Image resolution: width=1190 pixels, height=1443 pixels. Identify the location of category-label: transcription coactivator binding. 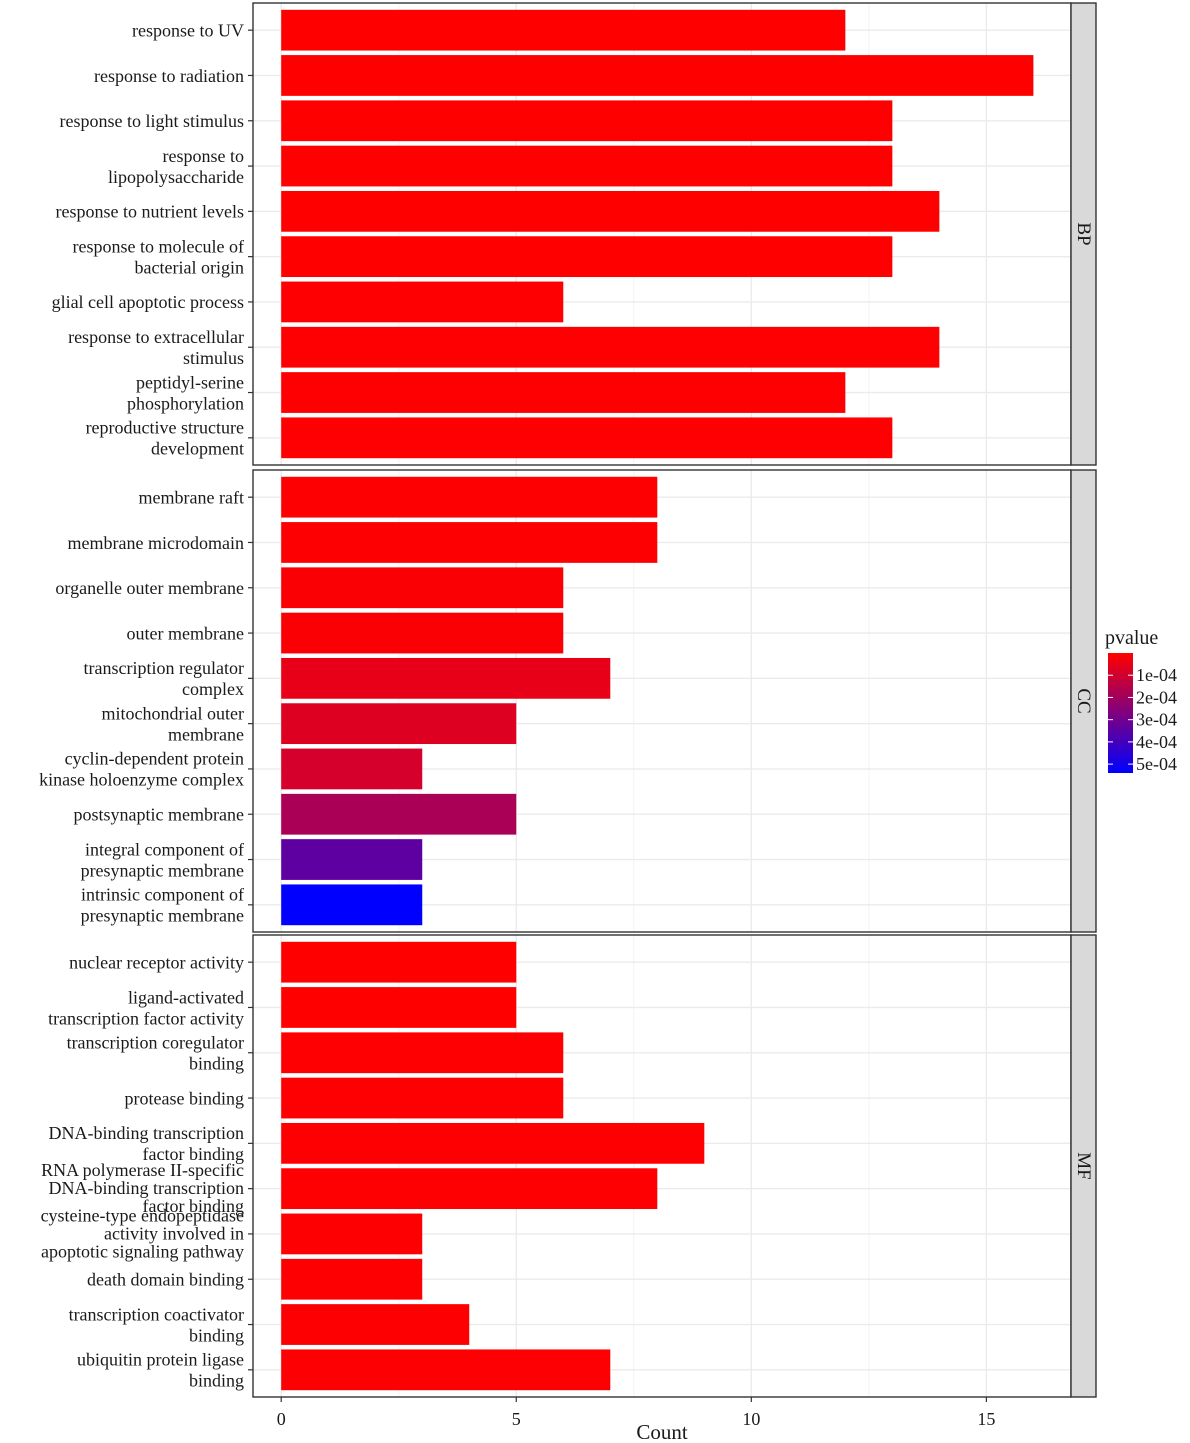
(156, 1324).